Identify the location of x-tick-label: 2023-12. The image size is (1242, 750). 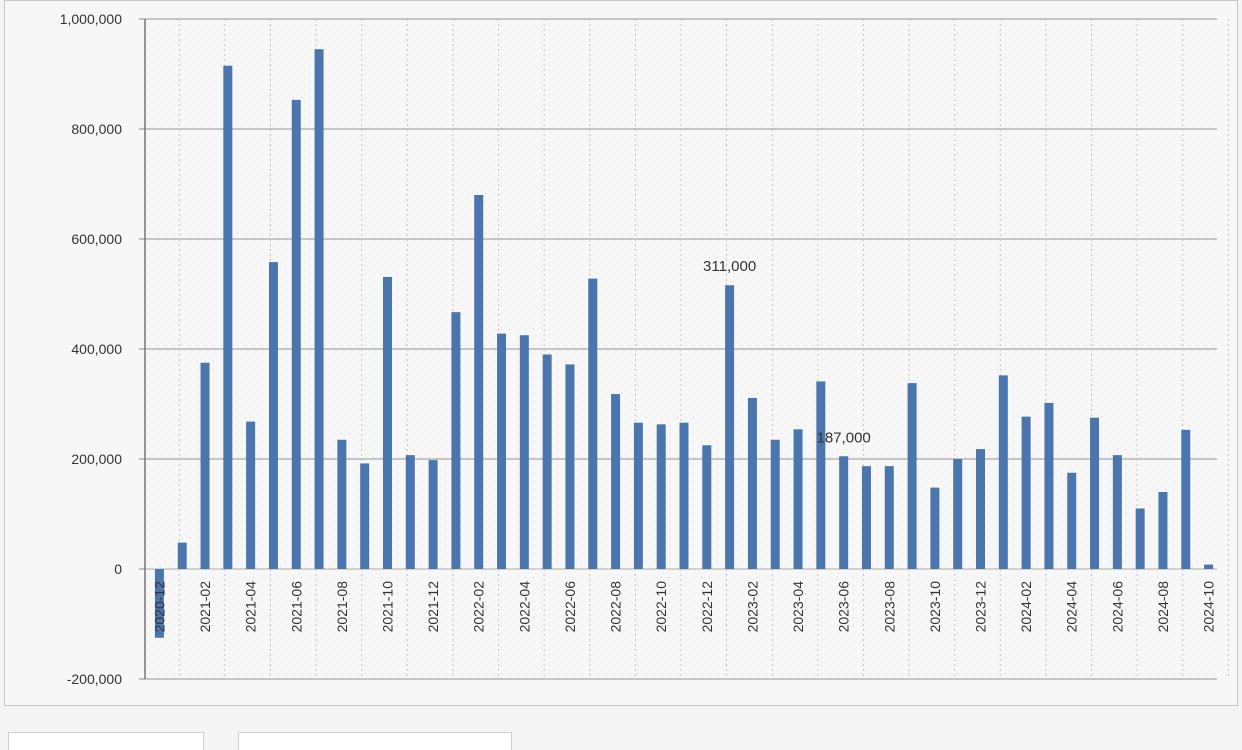
(981, 607).